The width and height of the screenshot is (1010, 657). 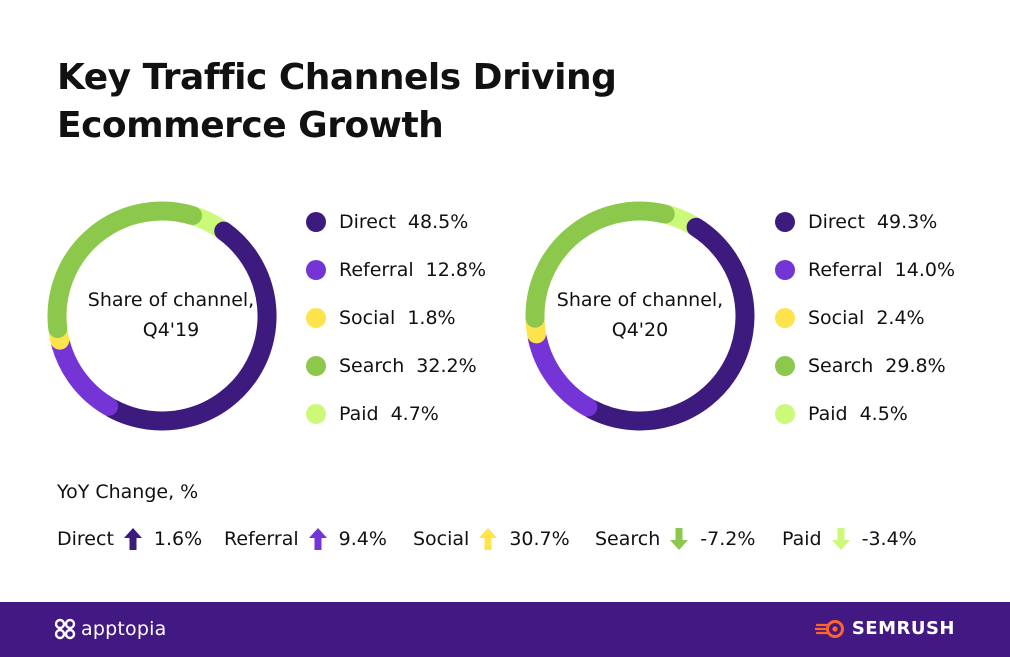 What do you see at coordinates (628, 539) in the screenshot?
I see `yoy-label: Search` at bounding box center [628, 539].